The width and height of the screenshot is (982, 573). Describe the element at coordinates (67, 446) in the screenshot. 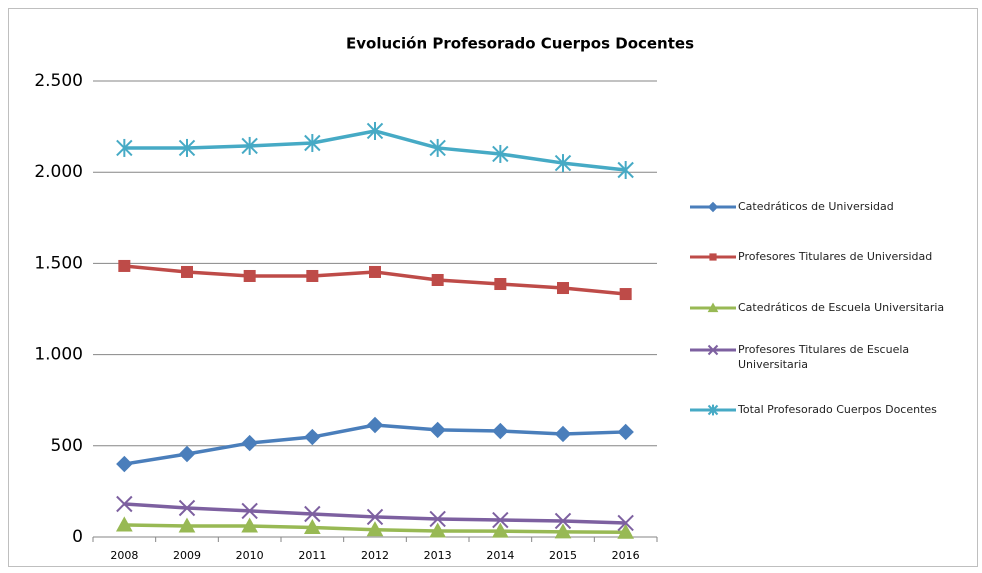

I see `y-tick-label: 500` at that location.